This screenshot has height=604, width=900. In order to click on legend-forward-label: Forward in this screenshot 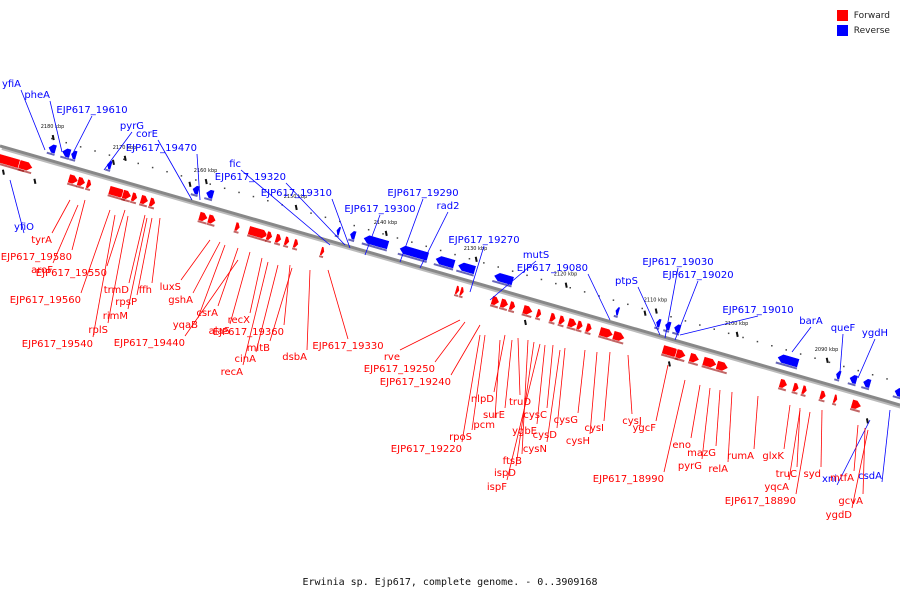, I will do `click(871, 15)`.